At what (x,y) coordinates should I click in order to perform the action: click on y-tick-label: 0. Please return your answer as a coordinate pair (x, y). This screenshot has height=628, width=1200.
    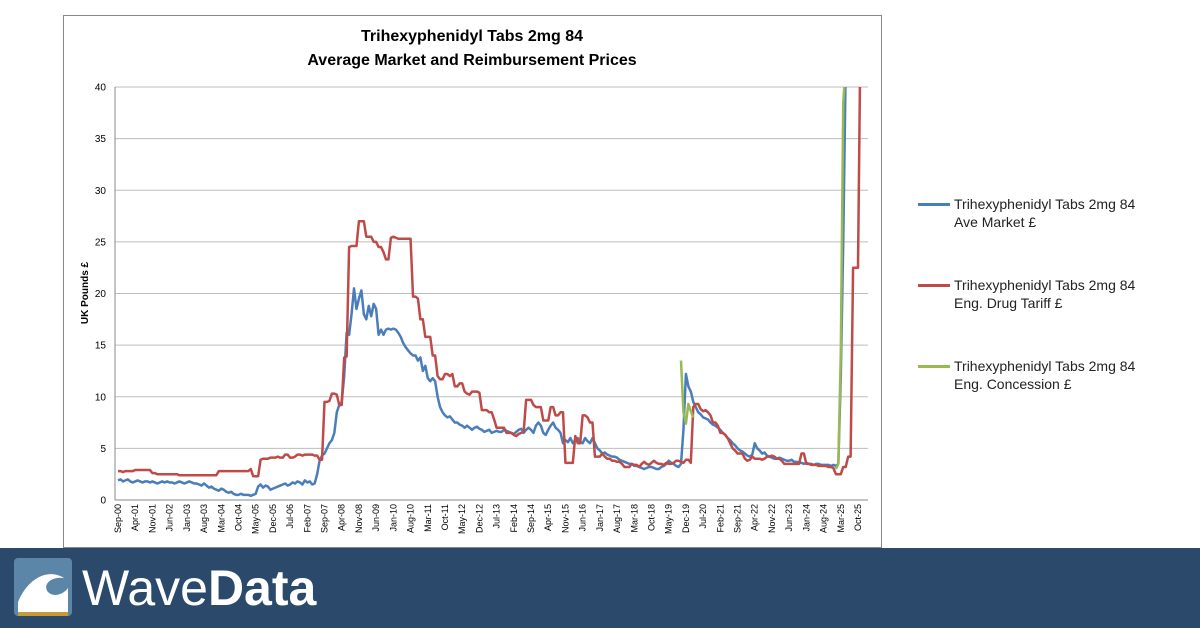
    Looking at the image, I should click on (103, 501).